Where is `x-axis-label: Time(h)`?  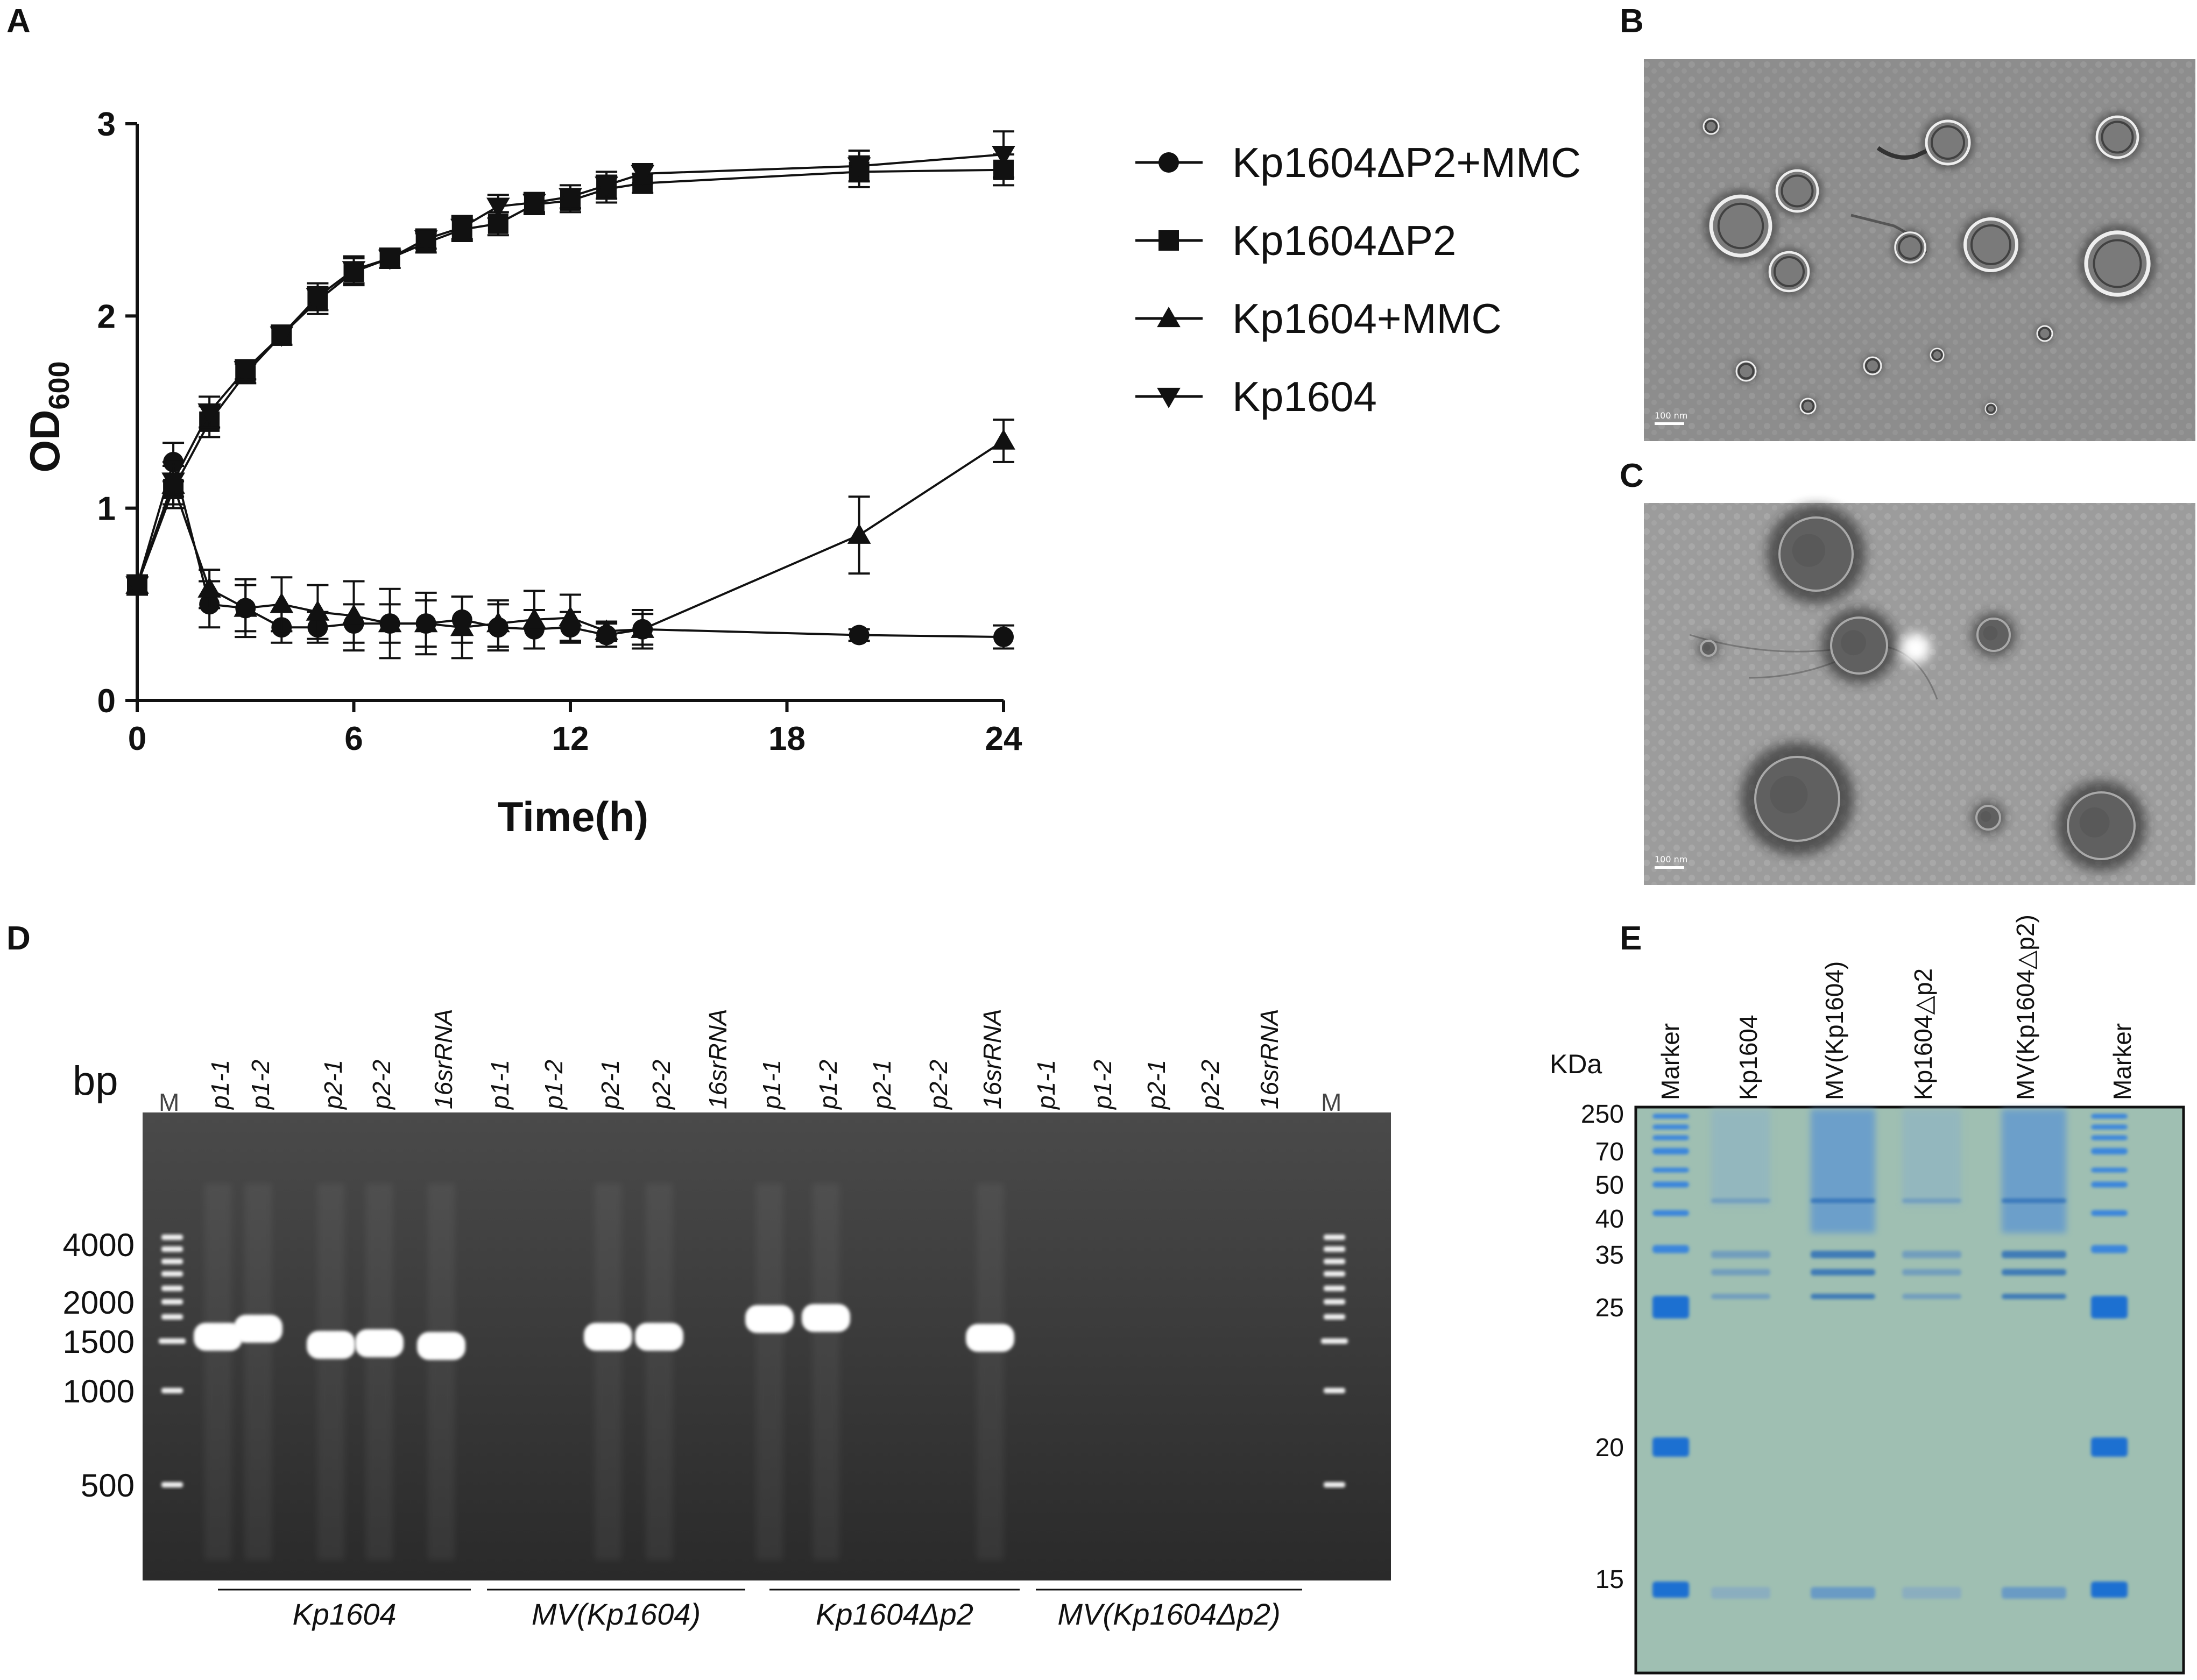
x-axis-label: Time(h) is located at coordinates (573, 816).